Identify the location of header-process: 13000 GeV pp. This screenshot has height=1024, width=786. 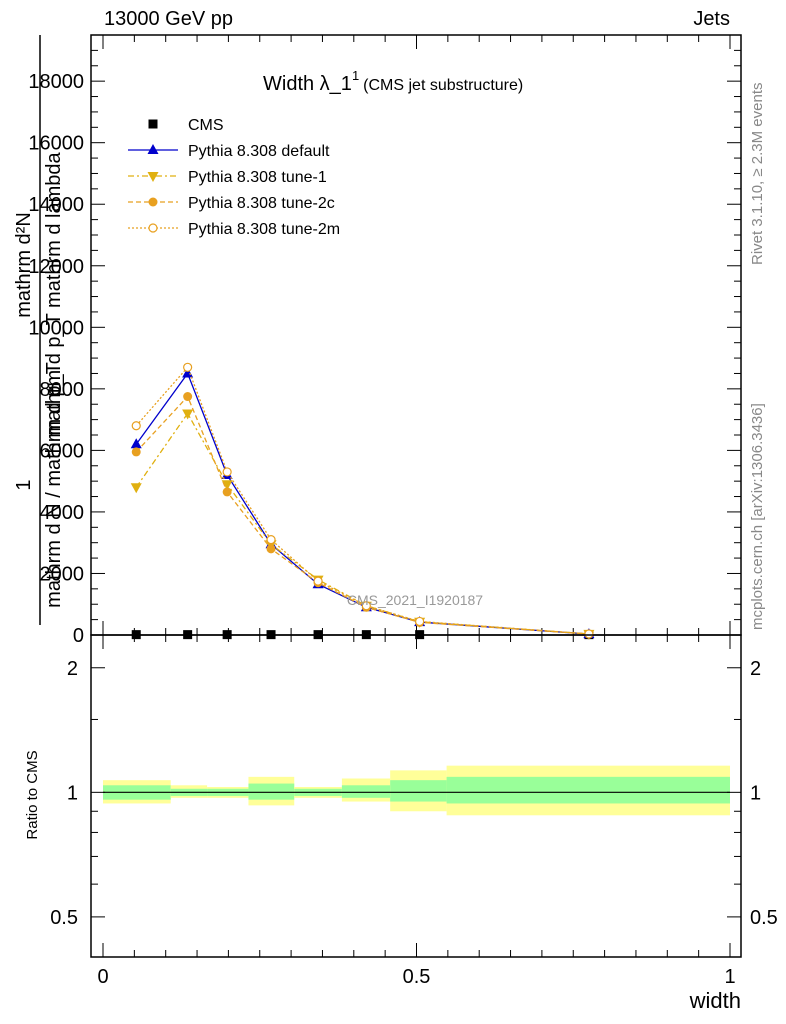
(168, 19).